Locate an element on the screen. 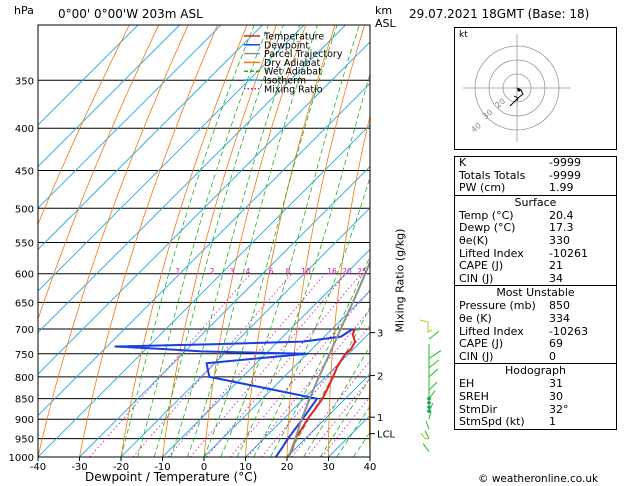 The image size is (629, 486). height-km-label: 2 is located at coordinates (380, 377).